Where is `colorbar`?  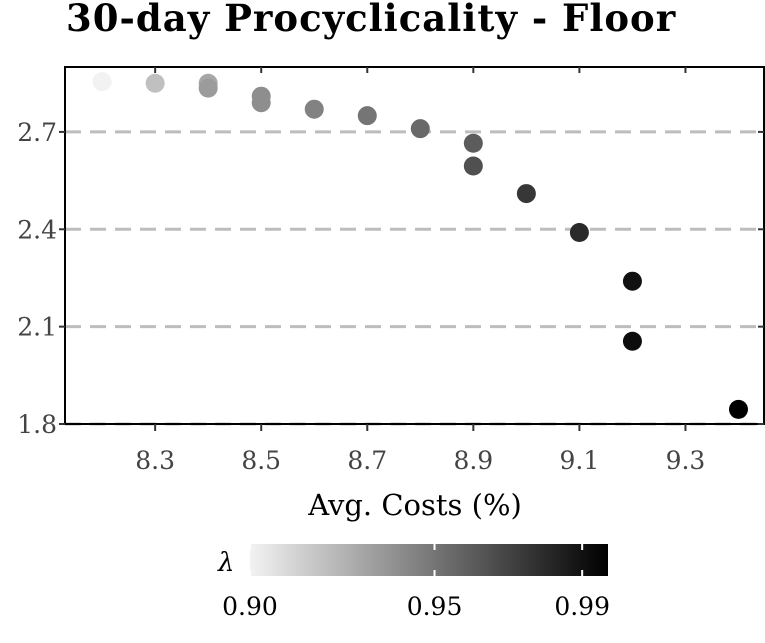
colorbar is located at coordinates (429, 560).